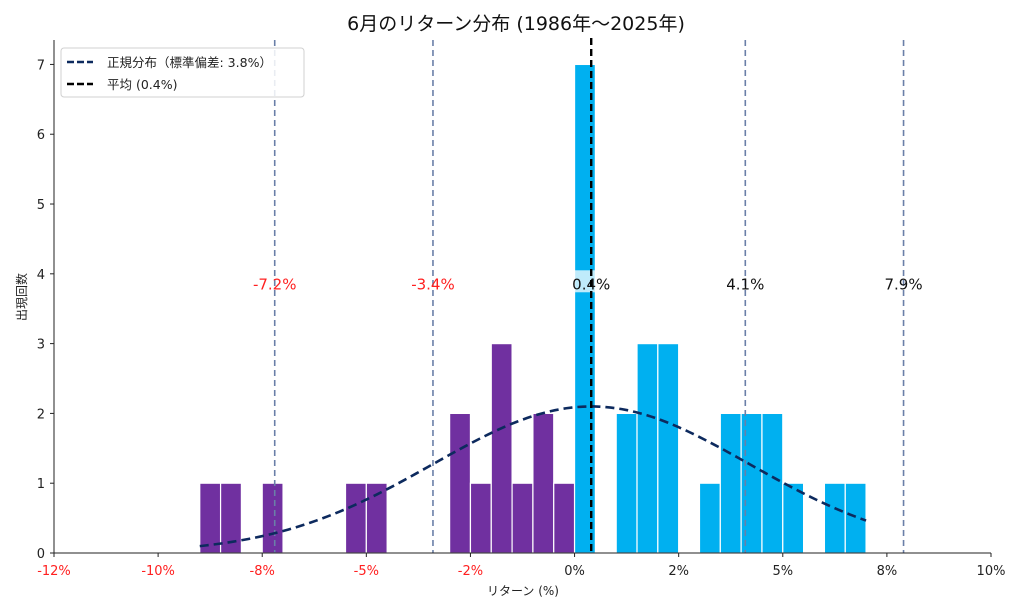  I want to click on sd-label: -3.4%, so click(433, 284).